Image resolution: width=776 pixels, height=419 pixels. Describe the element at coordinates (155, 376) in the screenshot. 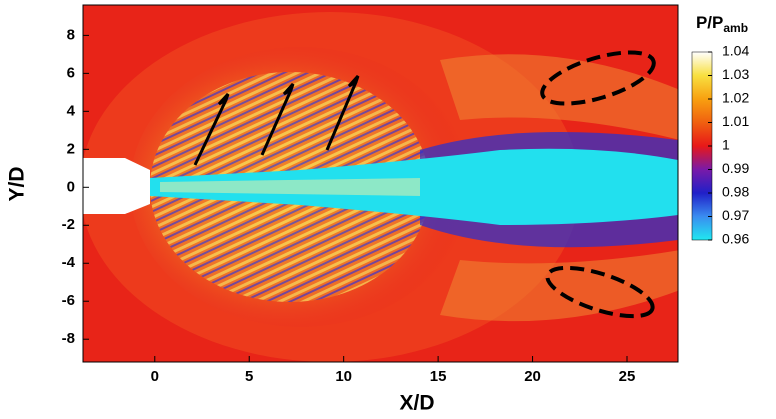

I see `x-tick-label: 0` at that location.